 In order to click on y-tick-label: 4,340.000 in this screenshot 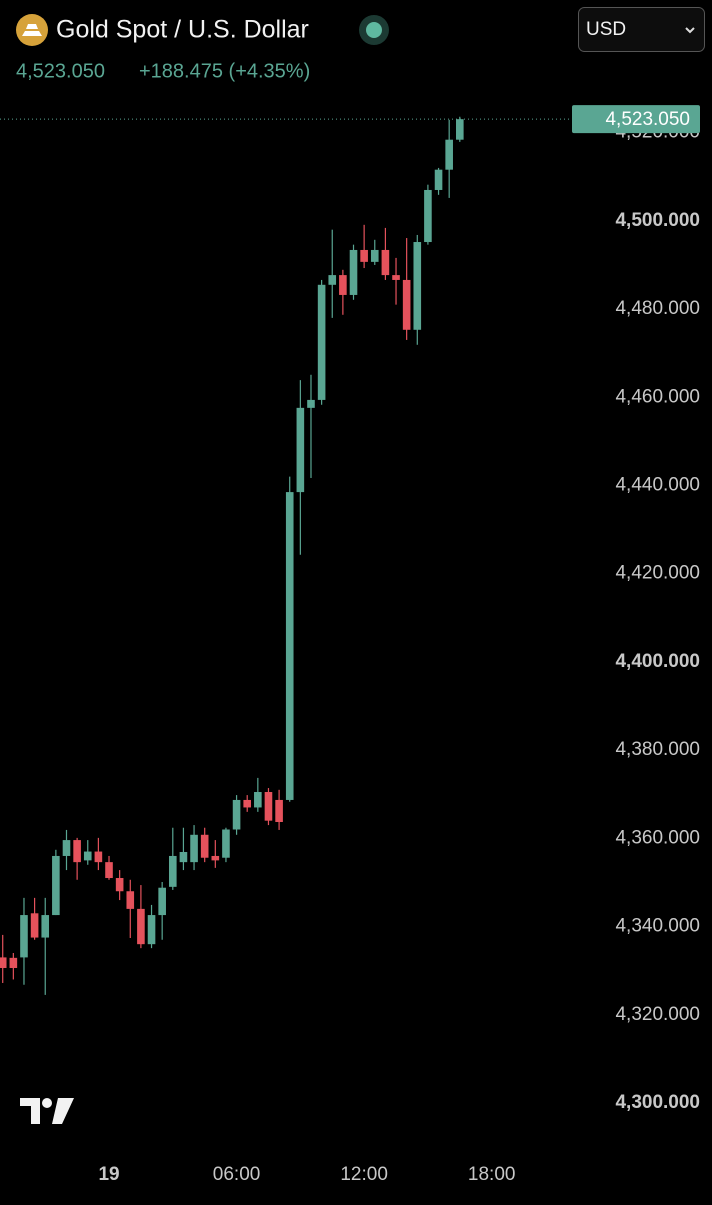, I will do `click(657, 926)`.